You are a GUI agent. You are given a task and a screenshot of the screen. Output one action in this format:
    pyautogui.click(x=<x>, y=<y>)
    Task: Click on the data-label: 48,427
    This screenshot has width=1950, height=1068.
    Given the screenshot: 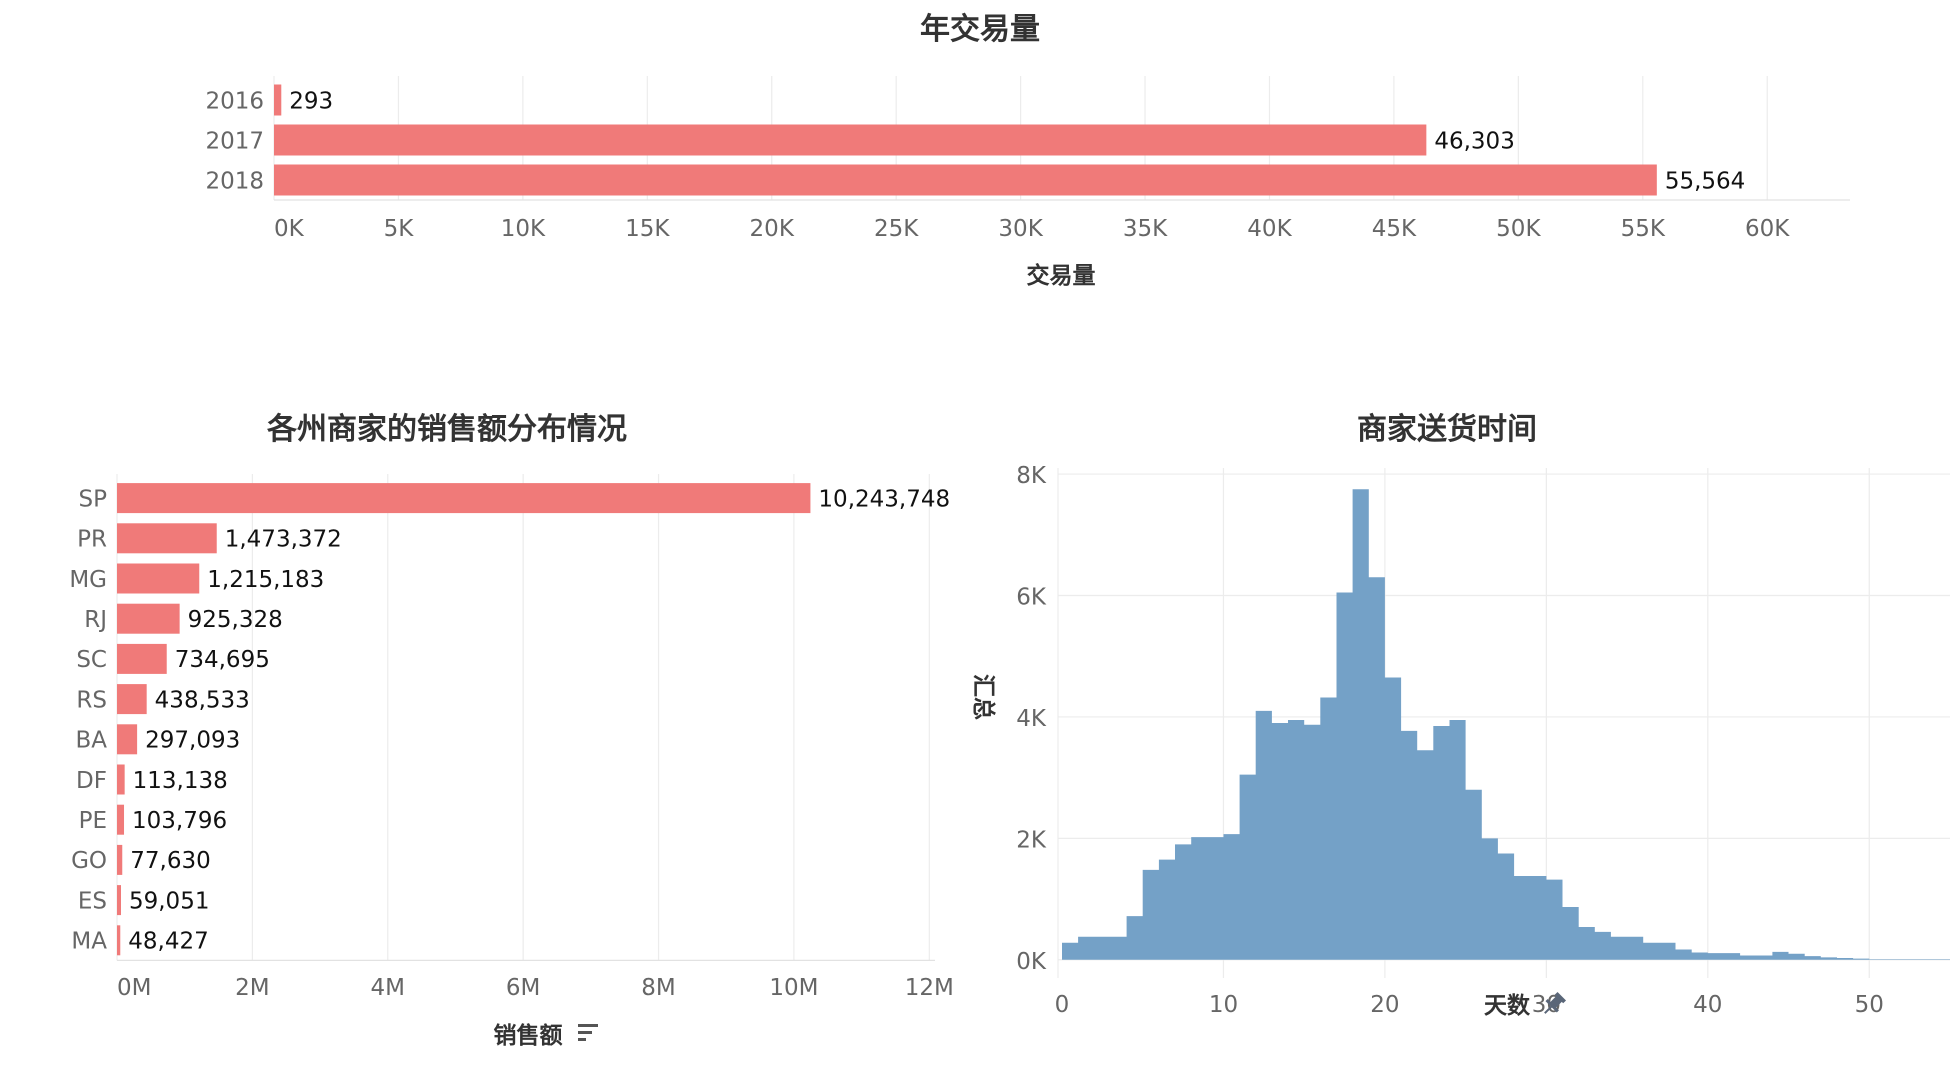 What is the action you would take?
    pyautogui.click(x=168, y=942)
    